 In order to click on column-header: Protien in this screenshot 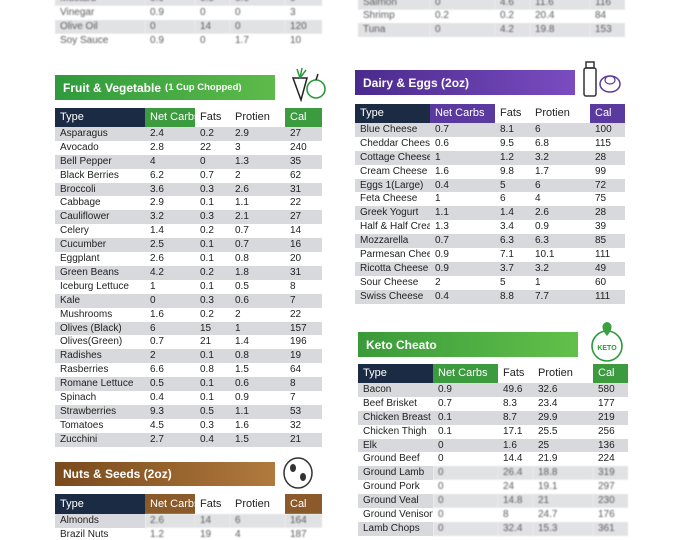, I will do `click(257, 117)`.